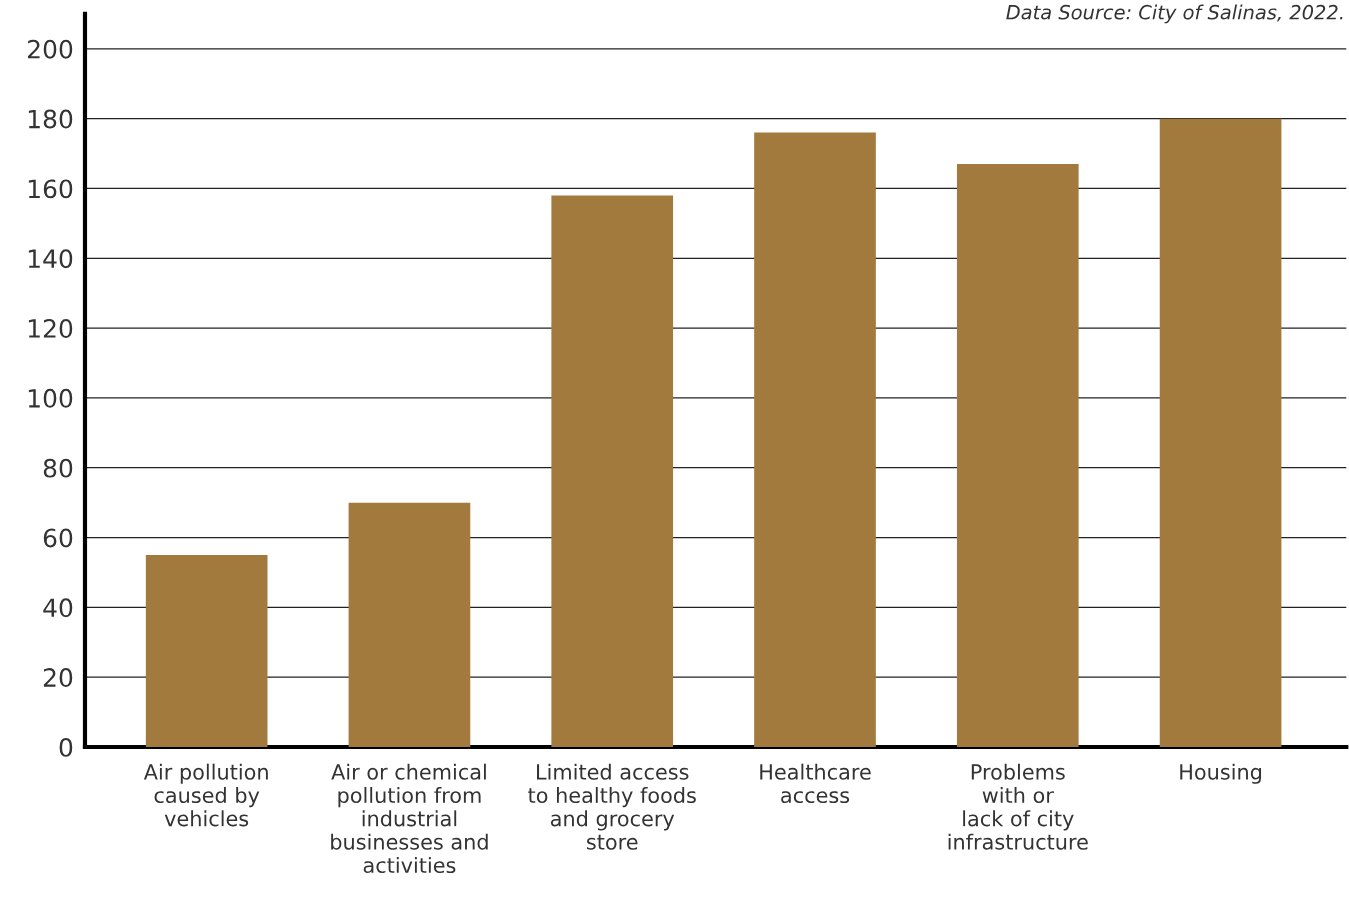 Image resolution: width=1349 pixels, height=905 pixels. I want to click on annotation: Data Source: City of Salinas, 2022., so click(1174, 14).